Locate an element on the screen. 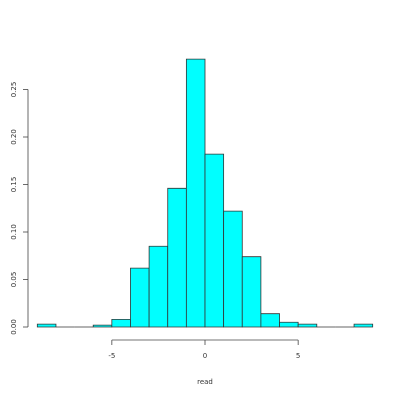  x-axis-label: read is located at coordinates (205, 382).